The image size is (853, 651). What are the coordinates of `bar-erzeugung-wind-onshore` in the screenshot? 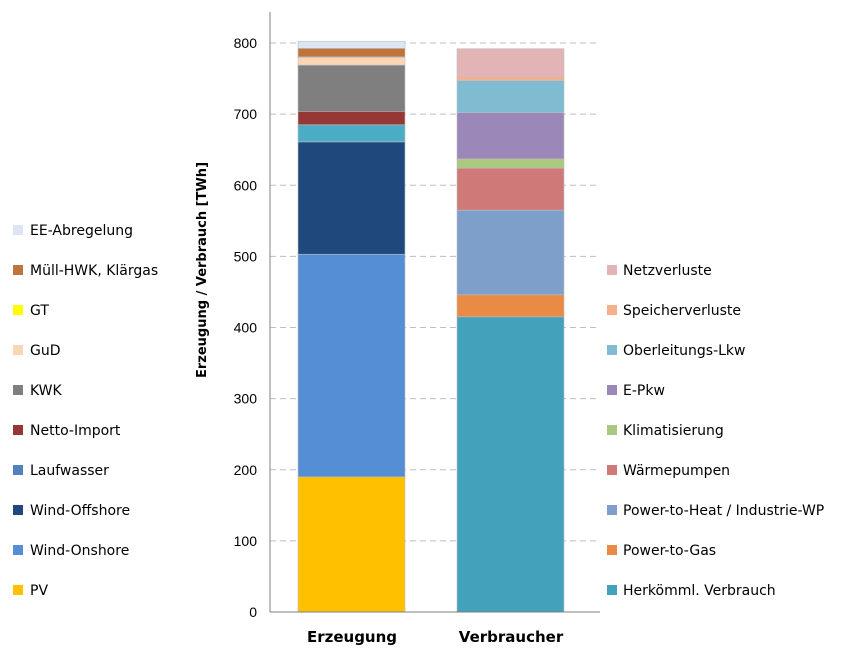 It's located at (351, 365).